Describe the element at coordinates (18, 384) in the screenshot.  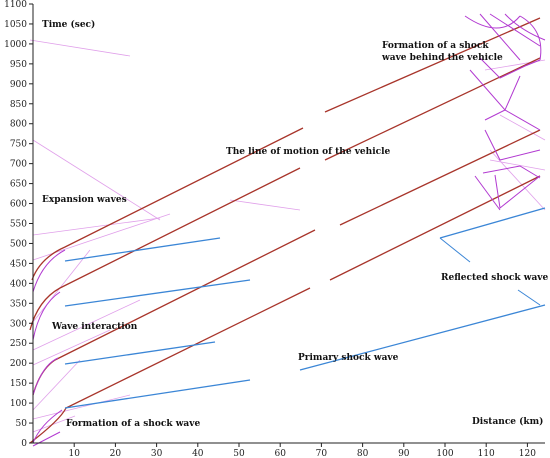
I see `y-tick-label: 150` at that location.